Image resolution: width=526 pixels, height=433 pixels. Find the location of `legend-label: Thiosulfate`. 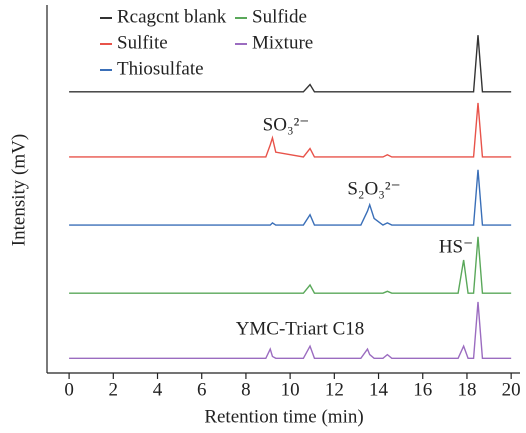

legend-label: Thiosulfate is located at coordinates (160, 68).